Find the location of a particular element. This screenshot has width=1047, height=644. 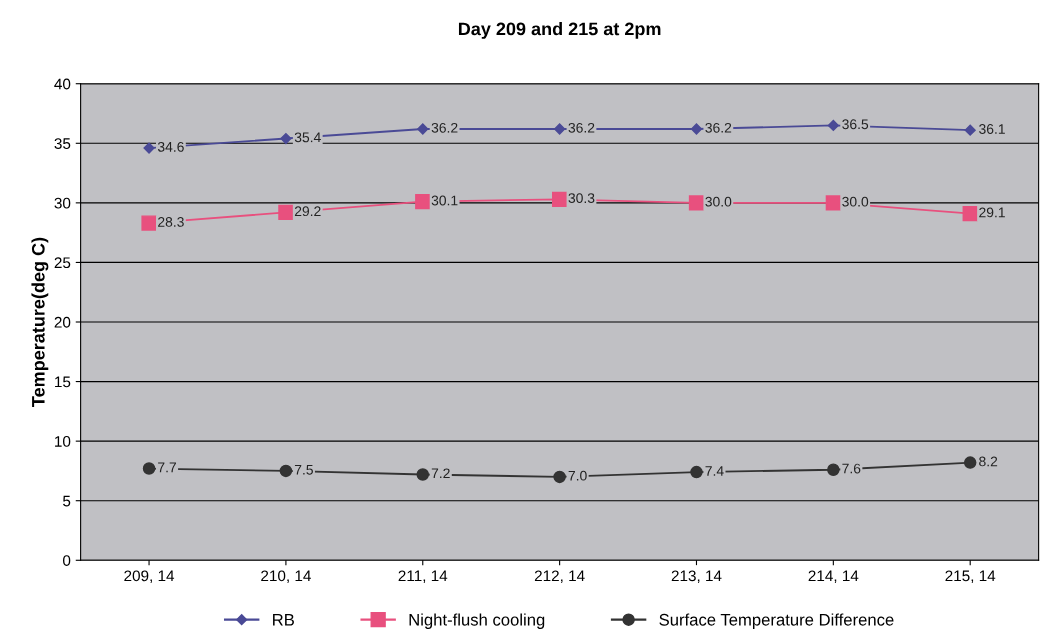

data-label: 30.3 is located at coordinates (581, 198).